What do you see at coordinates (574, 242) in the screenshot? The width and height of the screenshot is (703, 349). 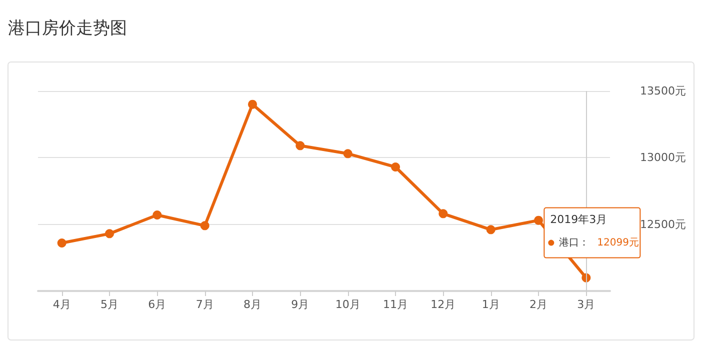 I see `legend-label: 港口：` at bounding box center [574, 242].